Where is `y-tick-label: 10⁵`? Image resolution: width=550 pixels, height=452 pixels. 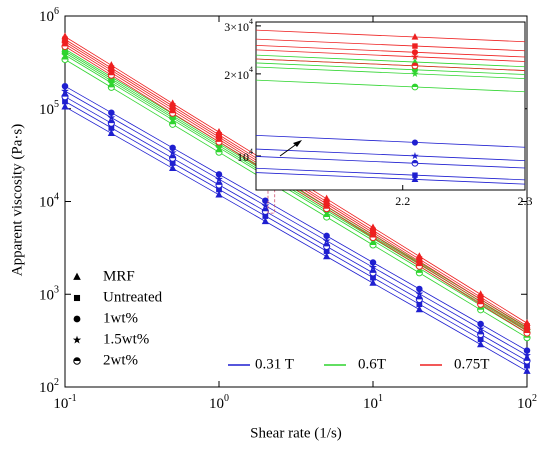 y-tick-label: 10⁵ is located at coordinates (49, 108).